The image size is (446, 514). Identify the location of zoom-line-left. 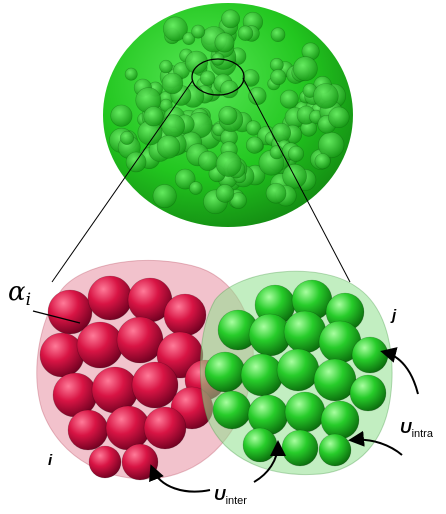
(122, 181).